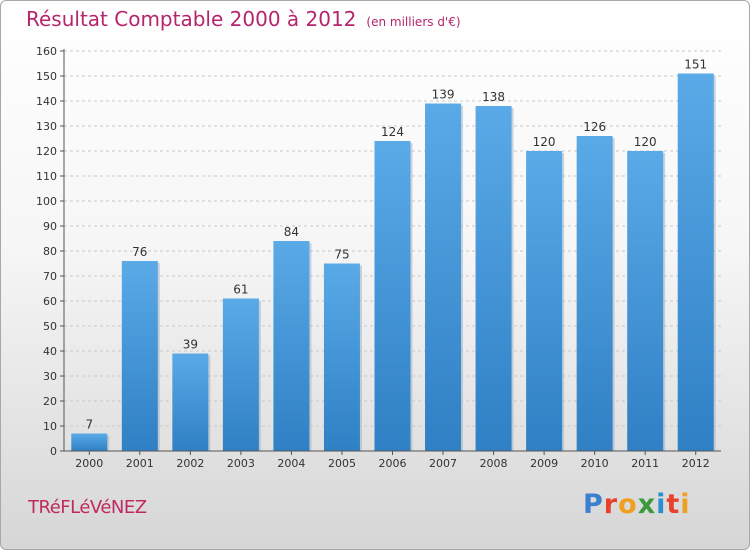 The height and width of the screenshot is (550, 750). Describe the element at coordinates (443, 277) in the screenshot. I see `bar-2007` at that location.